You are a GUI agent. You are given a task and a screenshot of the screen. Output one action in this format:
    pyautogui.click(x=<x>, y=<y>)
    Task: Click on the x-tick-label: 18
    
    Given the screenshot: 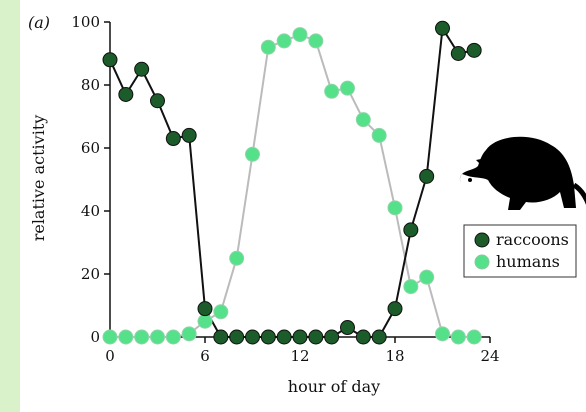 What is the action you would take?
    pyautogui.click(x=394, y=356)
    